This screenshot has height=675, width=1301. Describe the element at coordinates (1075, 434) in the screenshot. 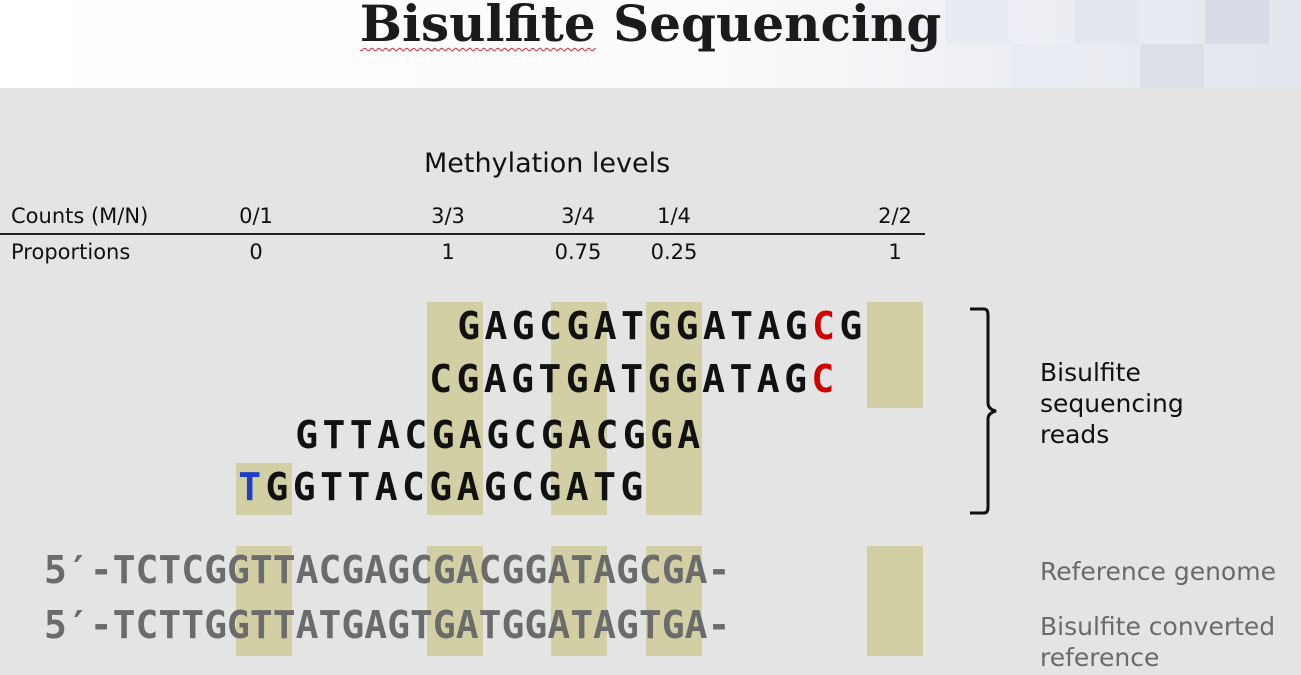

I see `reads-label-line: reads` at that location.